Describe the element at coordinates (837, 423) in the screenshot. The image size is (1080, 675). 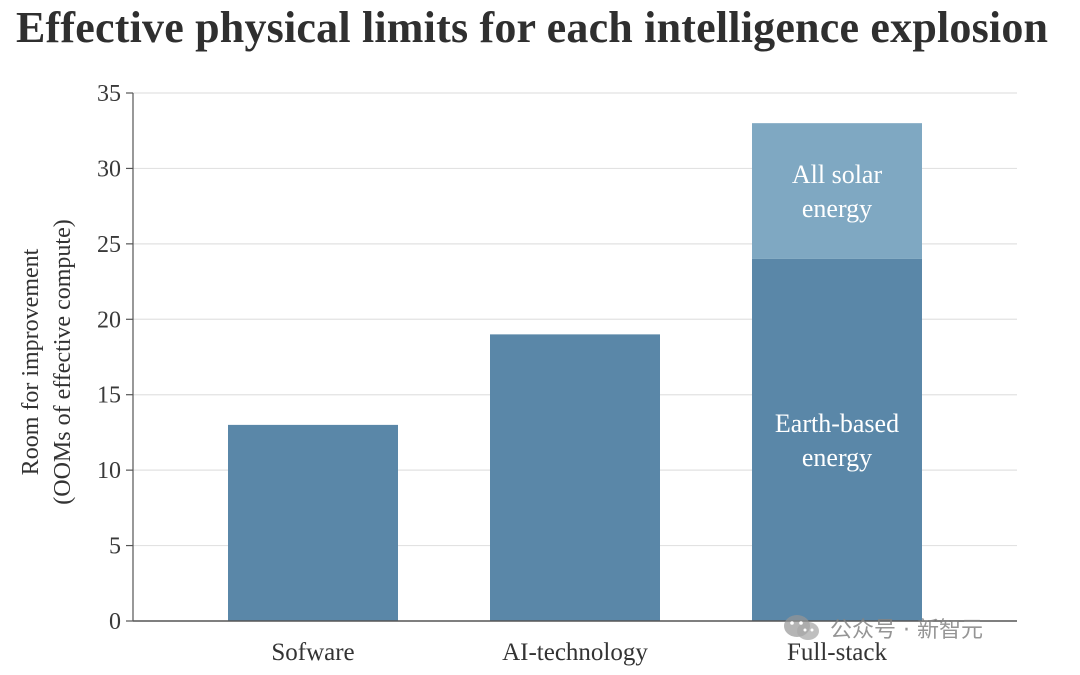
I see `segment-label: Earth-based` at that location.